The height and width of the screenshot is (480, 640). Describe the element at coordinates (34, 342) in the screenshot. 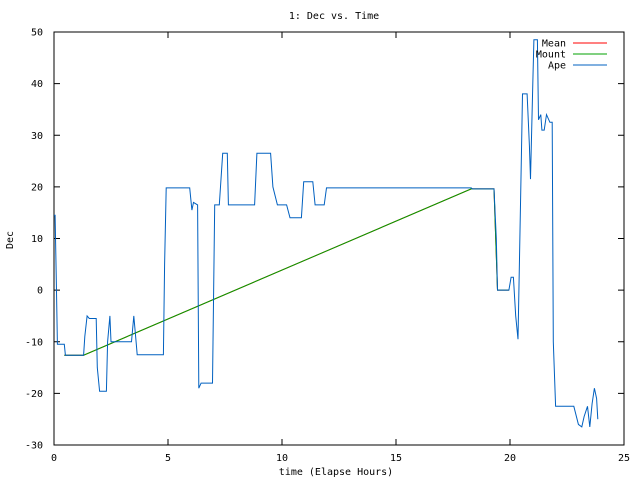

I see `y-tick-label: -10` at that location.